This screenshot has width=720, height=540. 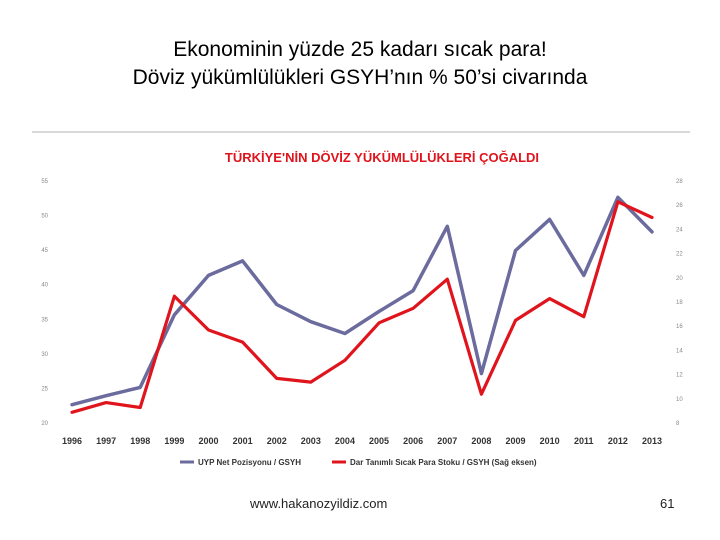 I want to click on left-tick-label: 40, so click(x=44, y=286).